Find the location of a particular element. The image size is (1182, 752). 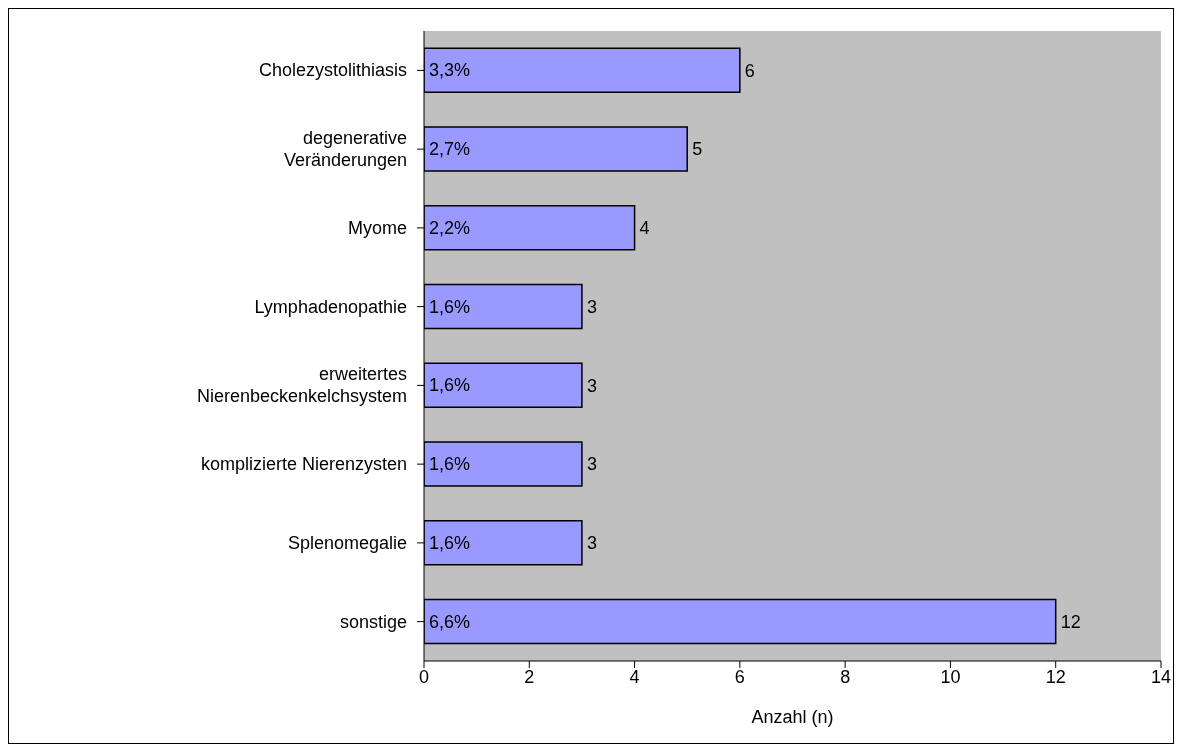

annotation: 6,6% is located at coordinates (450, 621).